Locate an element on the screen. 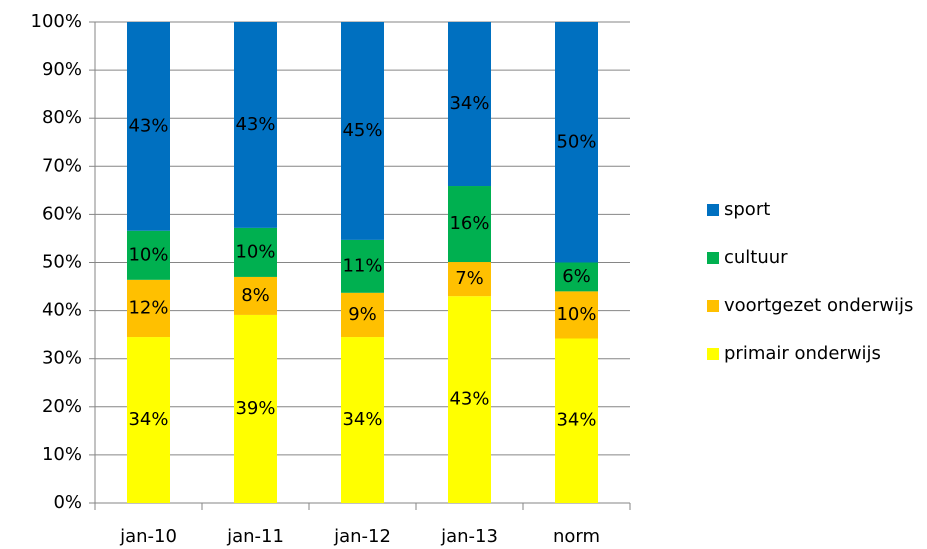 Image resolution: width=927 pixels, height=549 pixels. data-label: 8% is located at coordinates (255, 295).